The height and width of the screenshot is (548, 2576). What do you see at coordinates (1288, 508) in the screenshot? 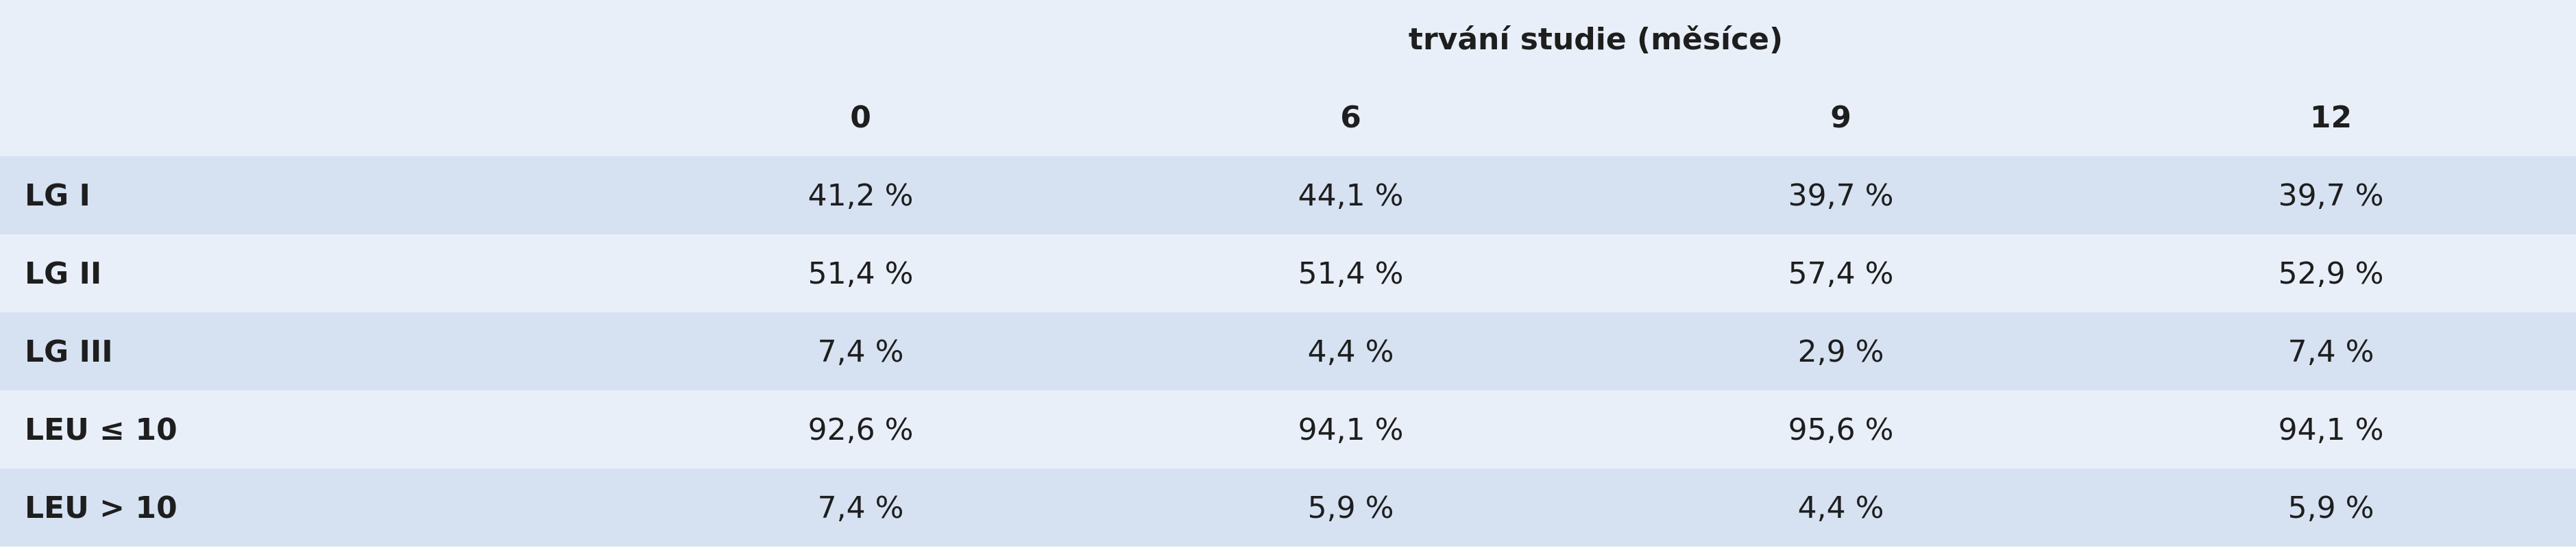
I see `table-row: LEU > 10 7,4 % 5,9 % 4,4 % 5,9 %` at bounding box center [1288, 508].